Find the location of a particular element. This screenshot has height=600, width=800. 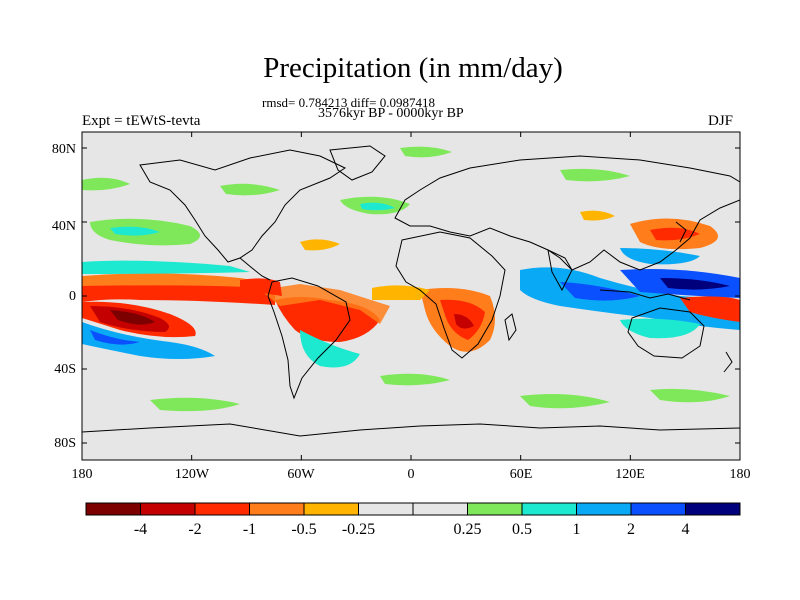

colorbar is located at coordinates (413, 509).